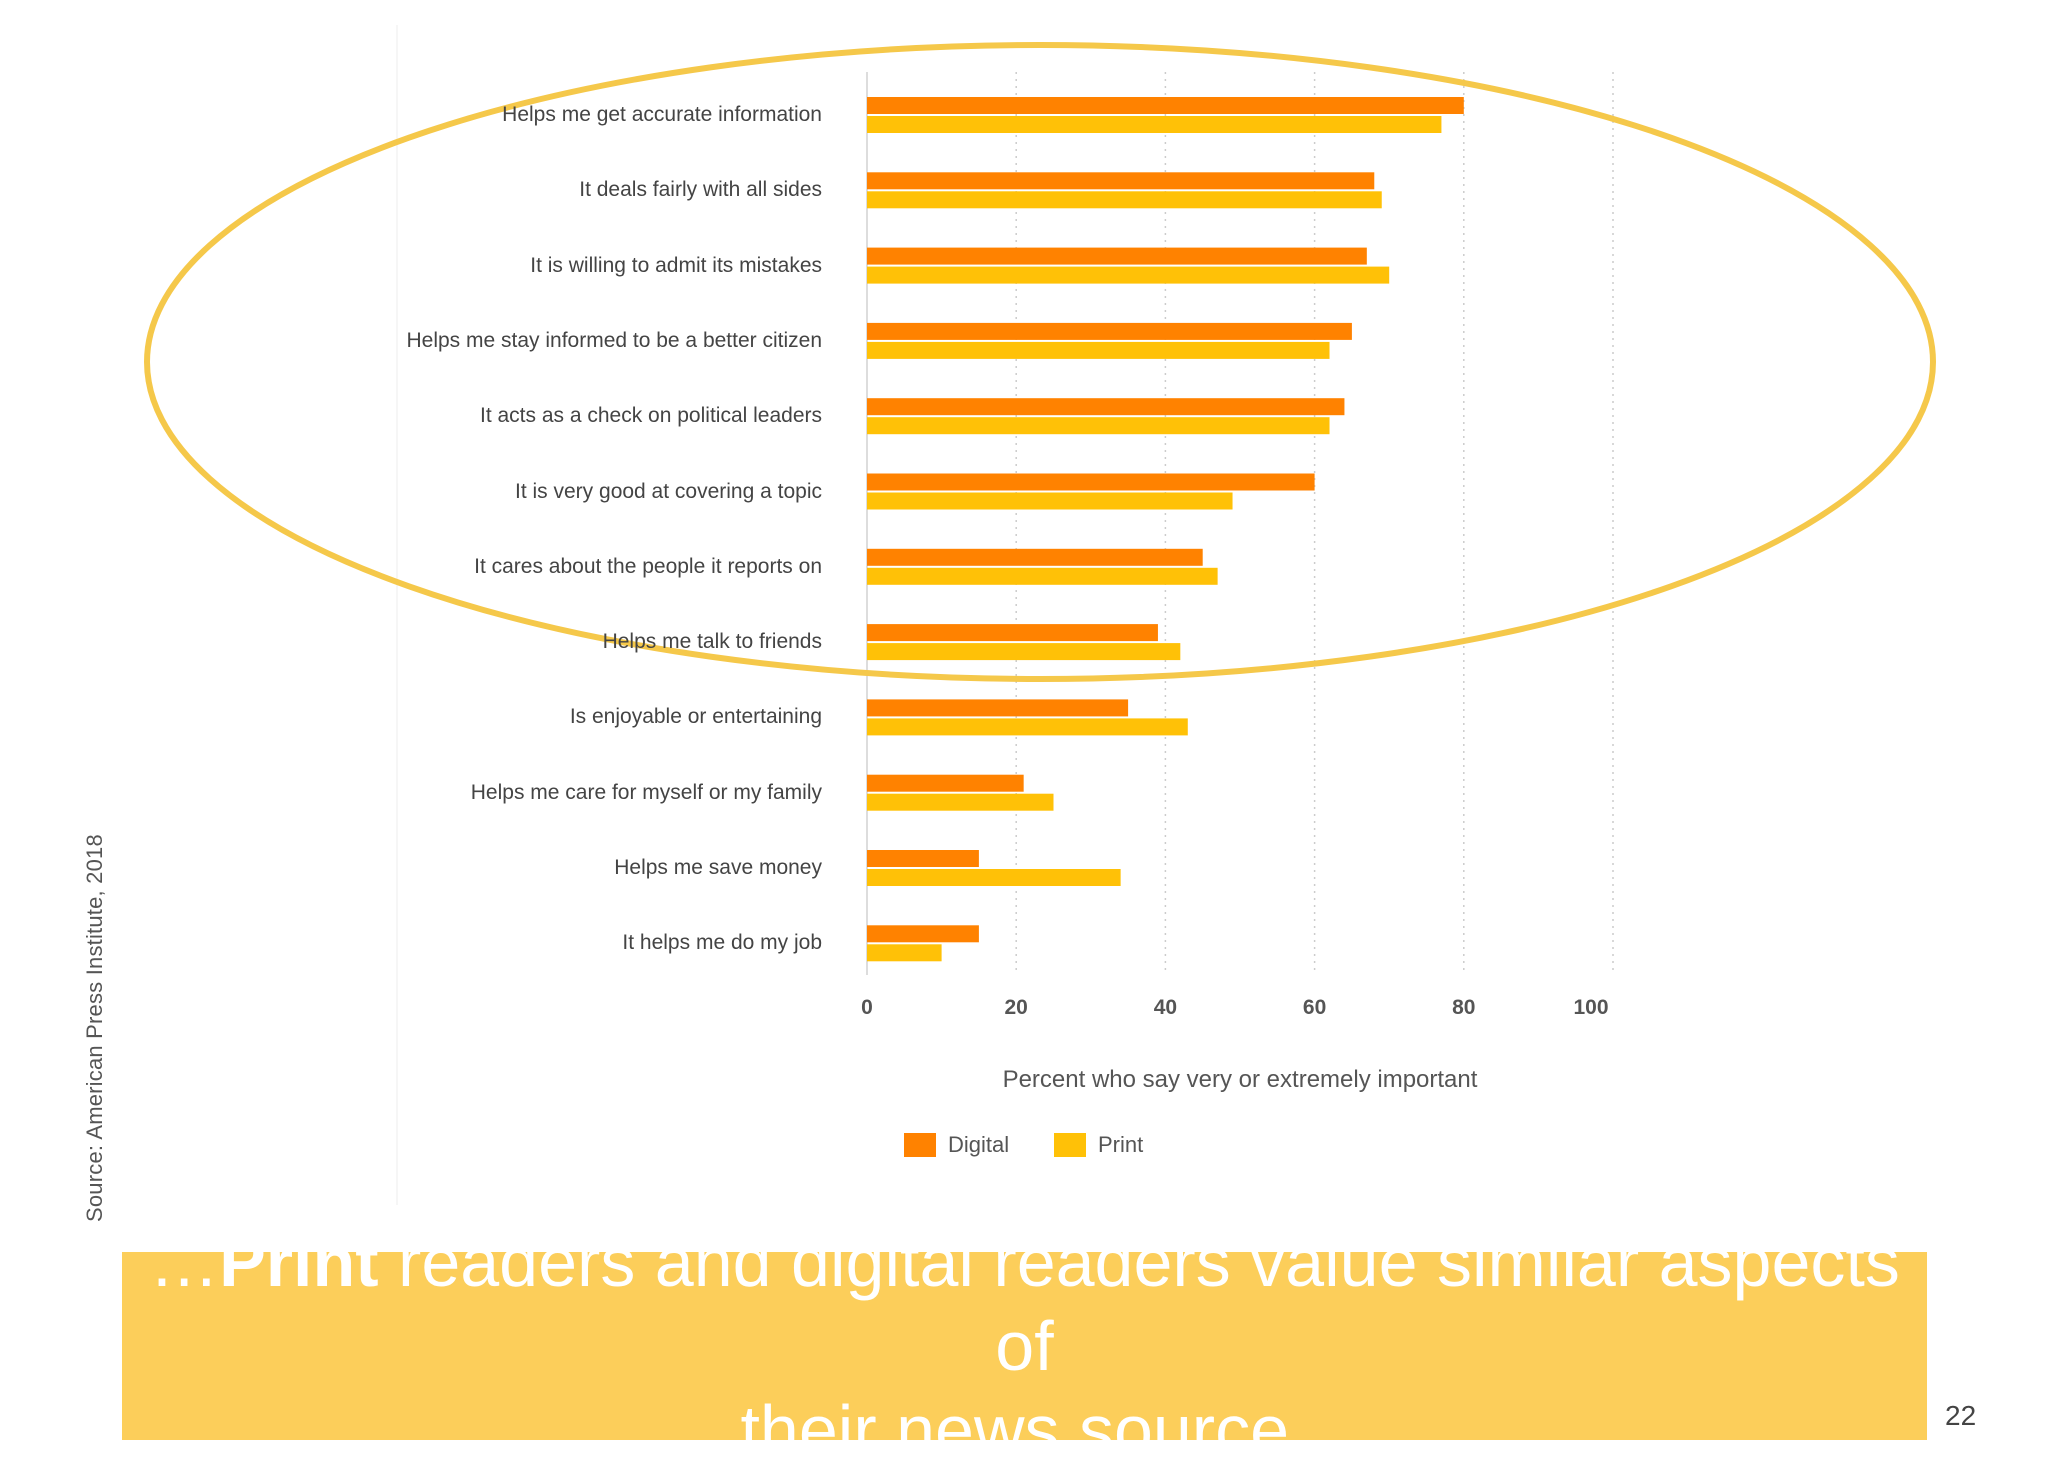 Image resolution: width=2048 pixels, height=1472 pixels. I want to click on category-label-8: Is enjoyable or entertaining, so click(695, 717).